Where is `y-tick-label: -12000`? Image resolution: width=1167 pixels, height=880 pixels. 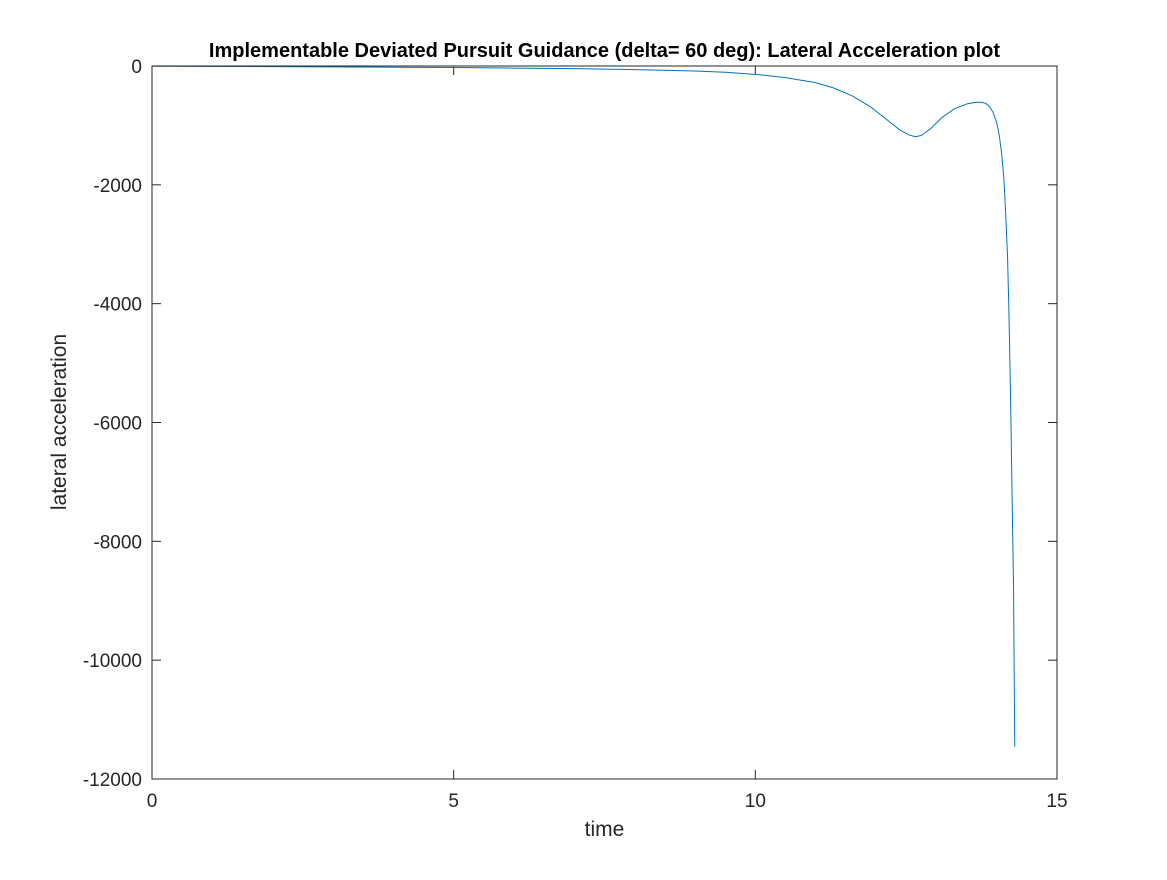
y-tick-label: -12000 is located at coordinates (112, 780).